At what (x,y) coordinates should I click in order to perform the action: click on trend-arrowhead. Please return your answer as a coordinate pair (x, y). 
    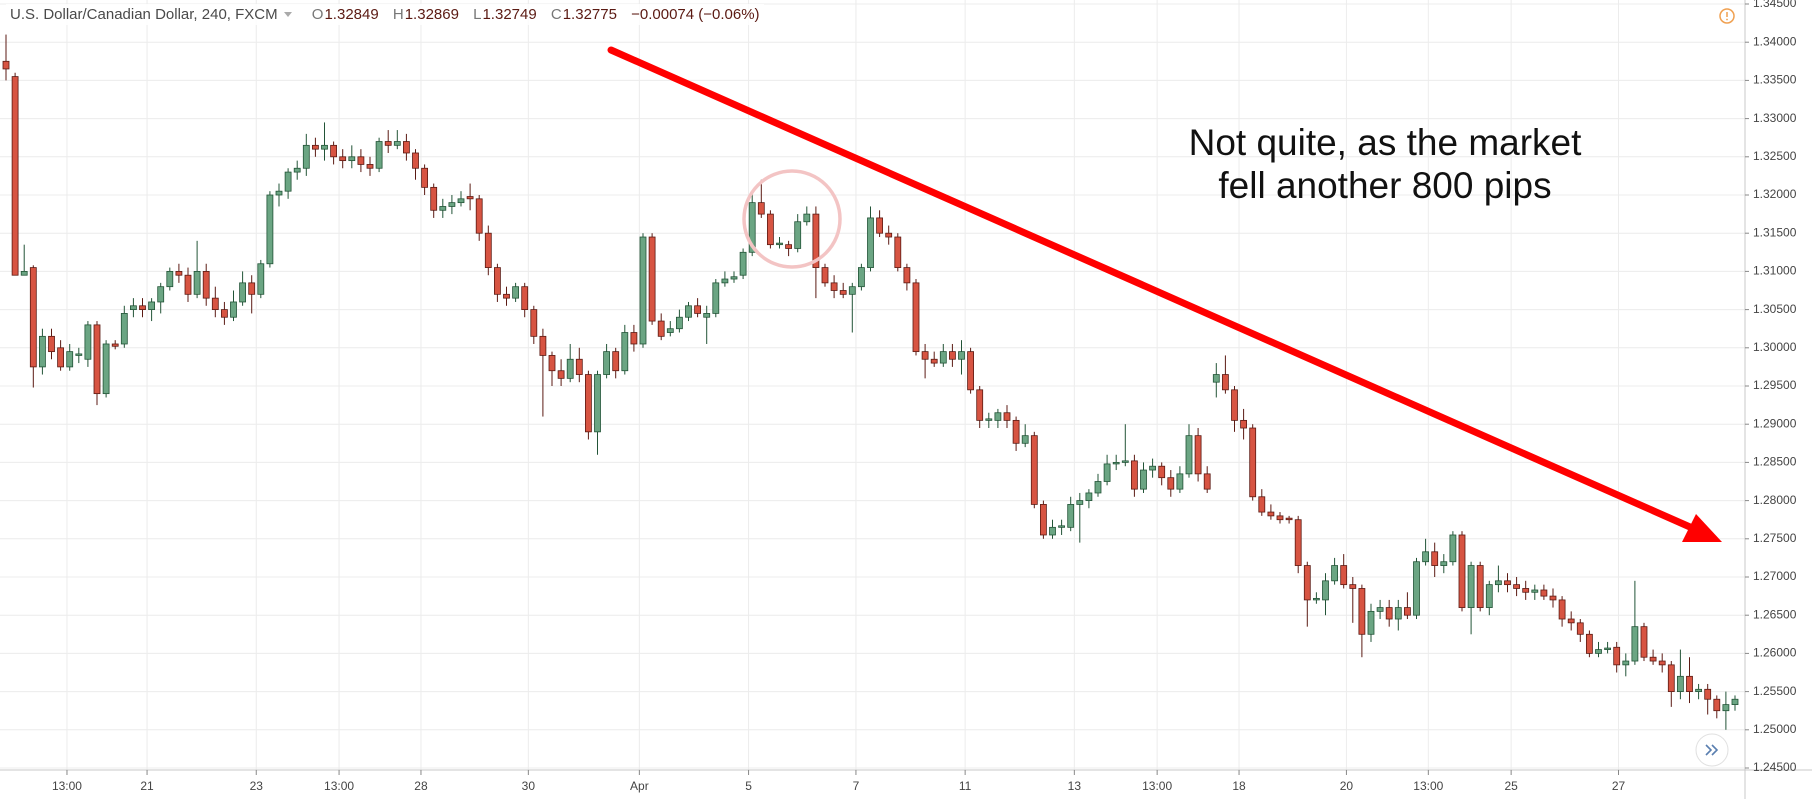
    Looking at the image, I should click on (1702, 528).